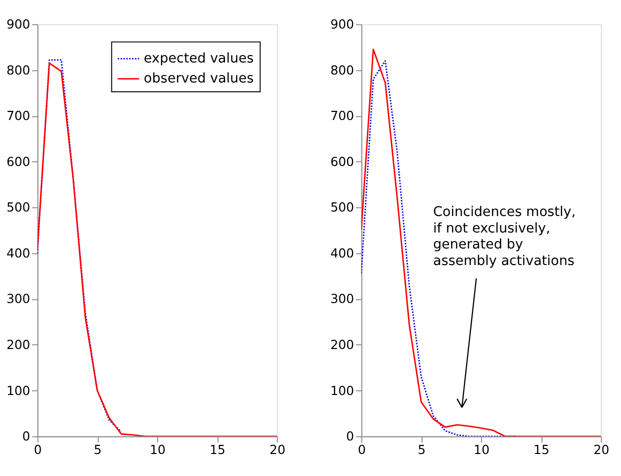 This screenshot has width=621, height=476. What do you see at coordinates (79, 245) in the screenshot?
I see `line-series` at bounding box center [79, 245].